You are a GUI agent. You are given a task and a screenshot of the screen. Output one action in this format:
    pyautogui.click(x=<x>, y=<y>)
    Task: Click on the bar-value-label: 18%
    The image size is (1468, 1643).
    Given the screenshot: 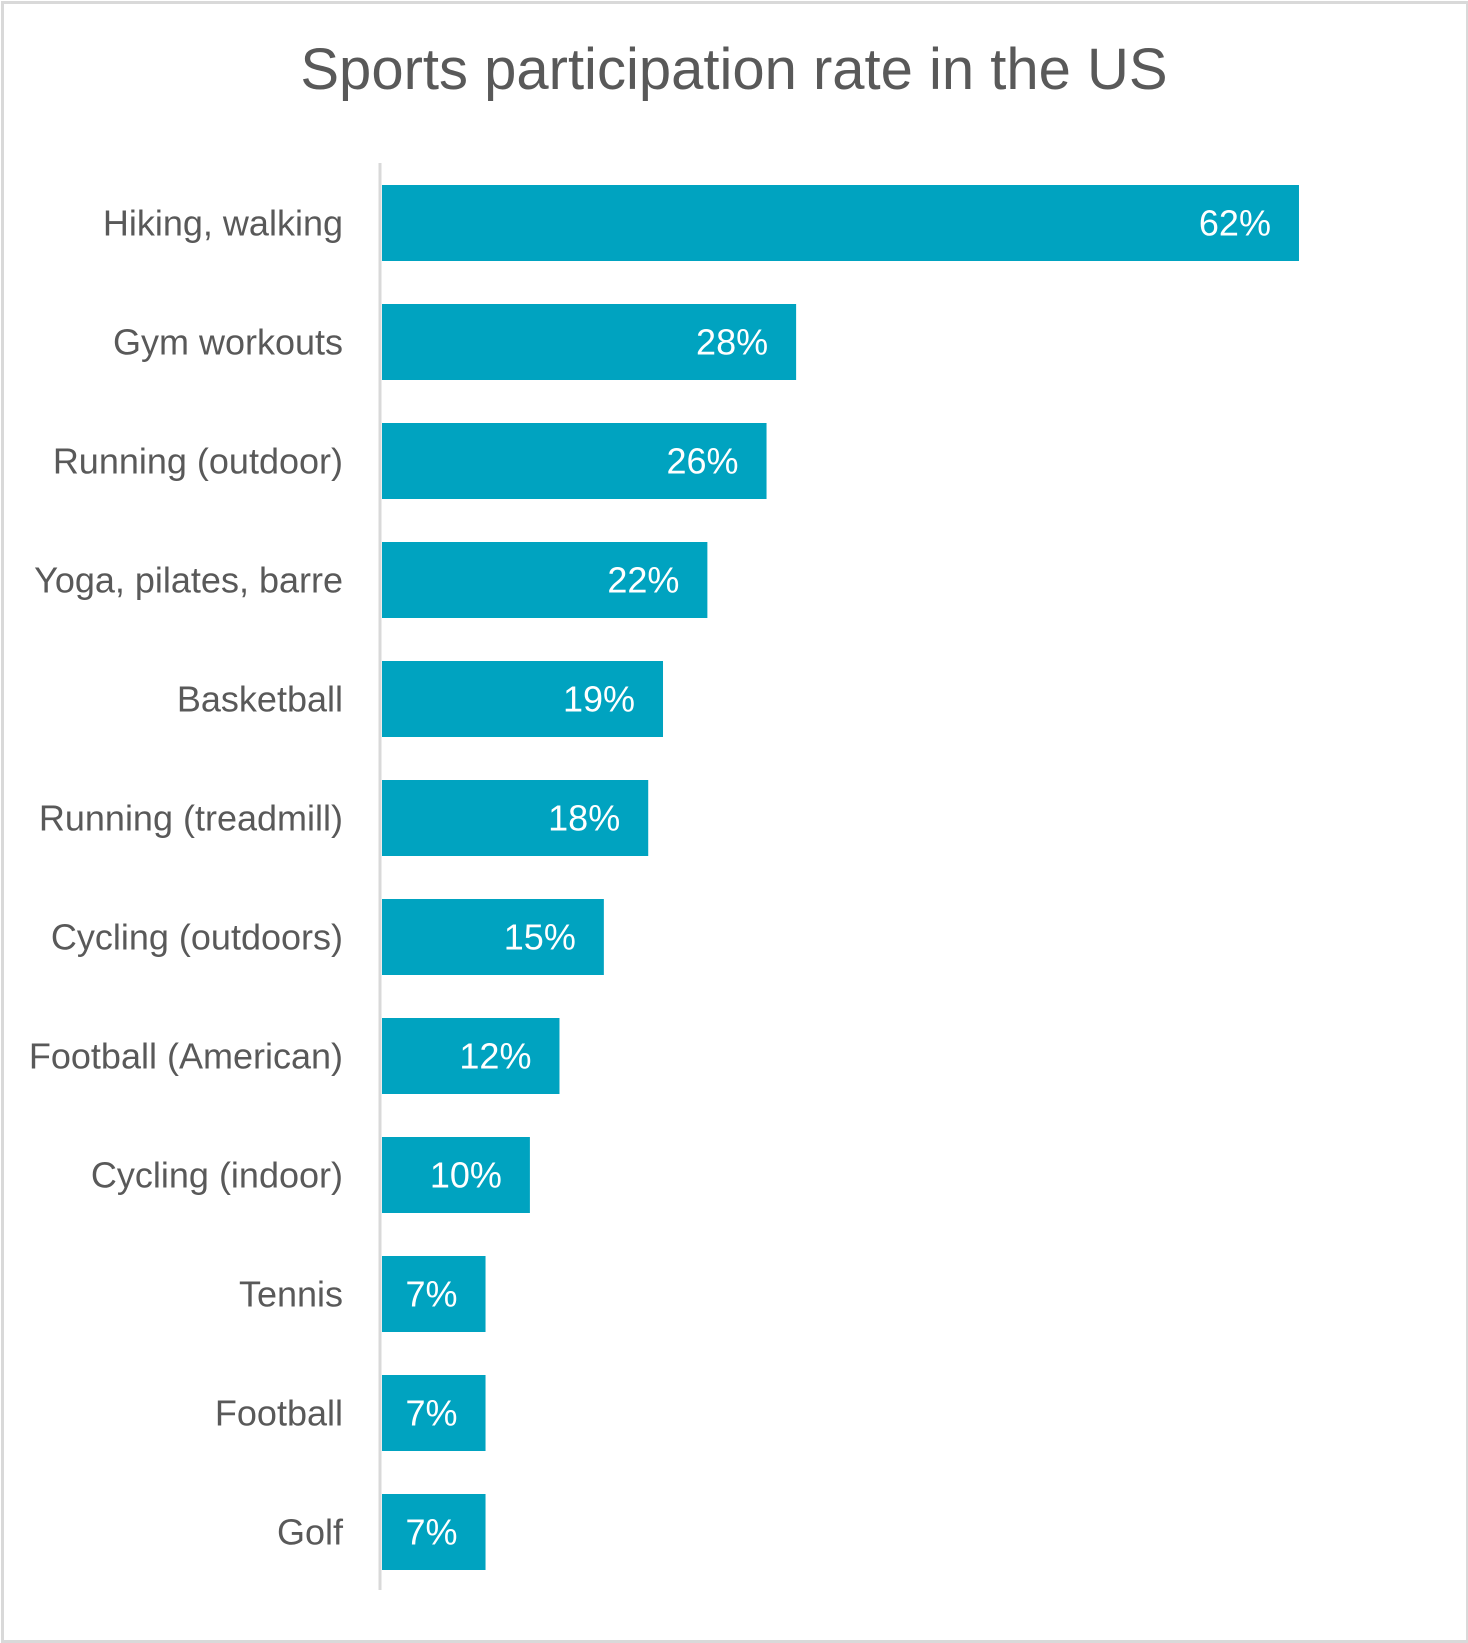 What is the action you would take?
    pyautogui.click(x=584, y=818)
    